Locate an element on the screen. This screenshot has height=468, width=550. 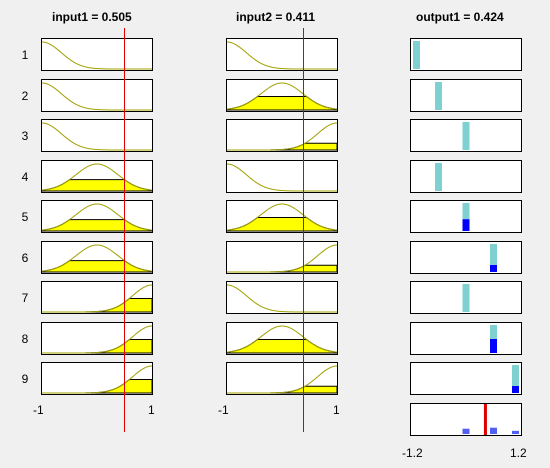
rule-3-input2-panel is located at coordinates (282, 135).